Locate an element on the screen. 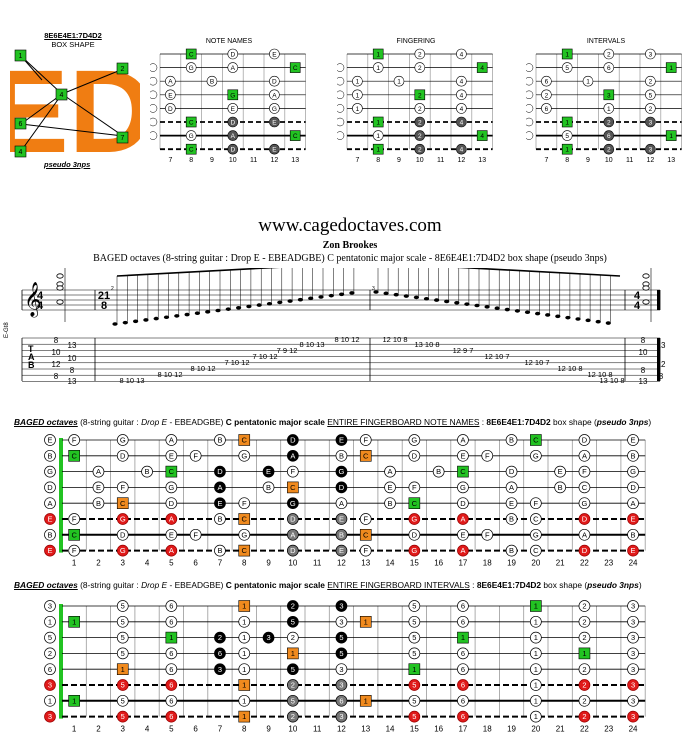 This screenshot has height=746, width=700. fret-number: 22 is located at coordinates (584, 563).